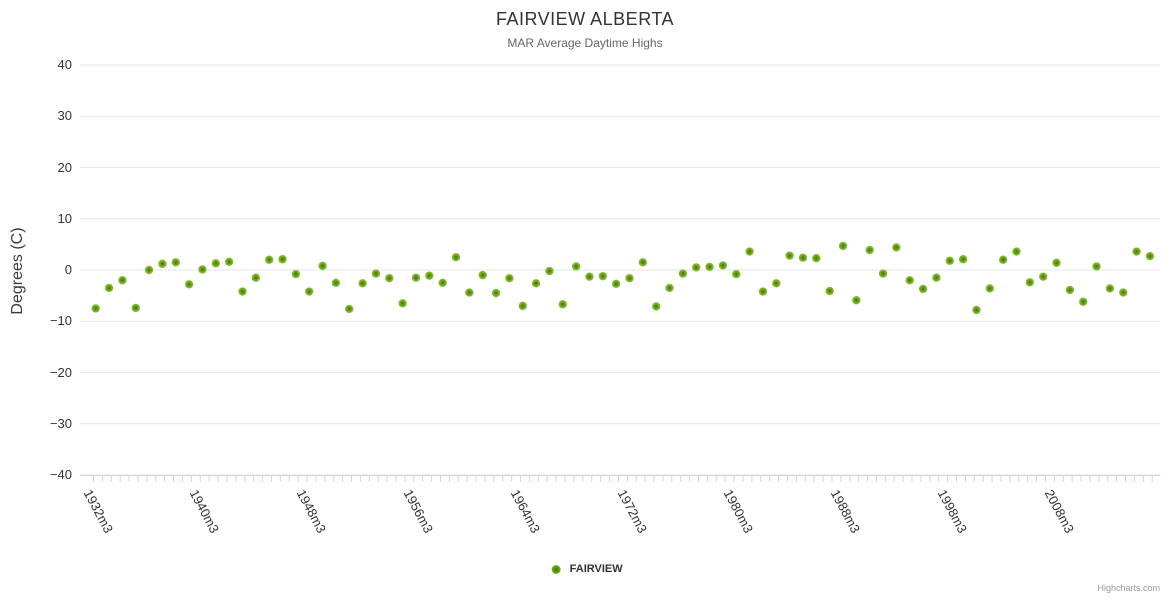 This screenshot has width=1170, height=600. I want to click on y-tick-label--30: −30, so click(60, 423).